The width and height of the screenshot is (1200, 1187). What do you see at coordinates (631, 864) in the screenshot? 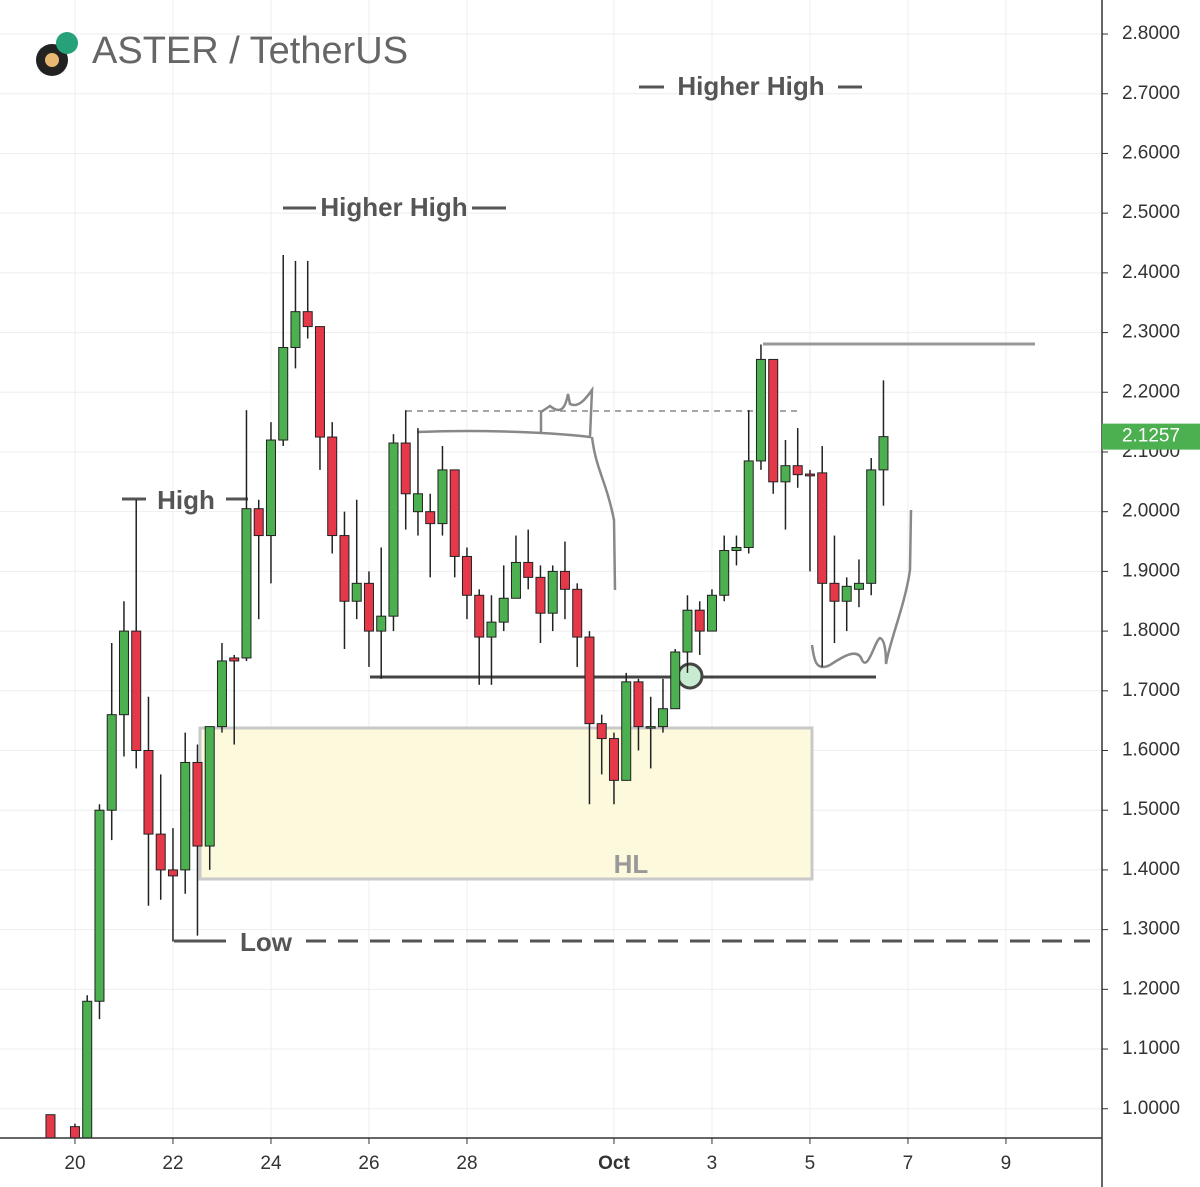
I see `annotation: HL` at bounding box center [631, 864].